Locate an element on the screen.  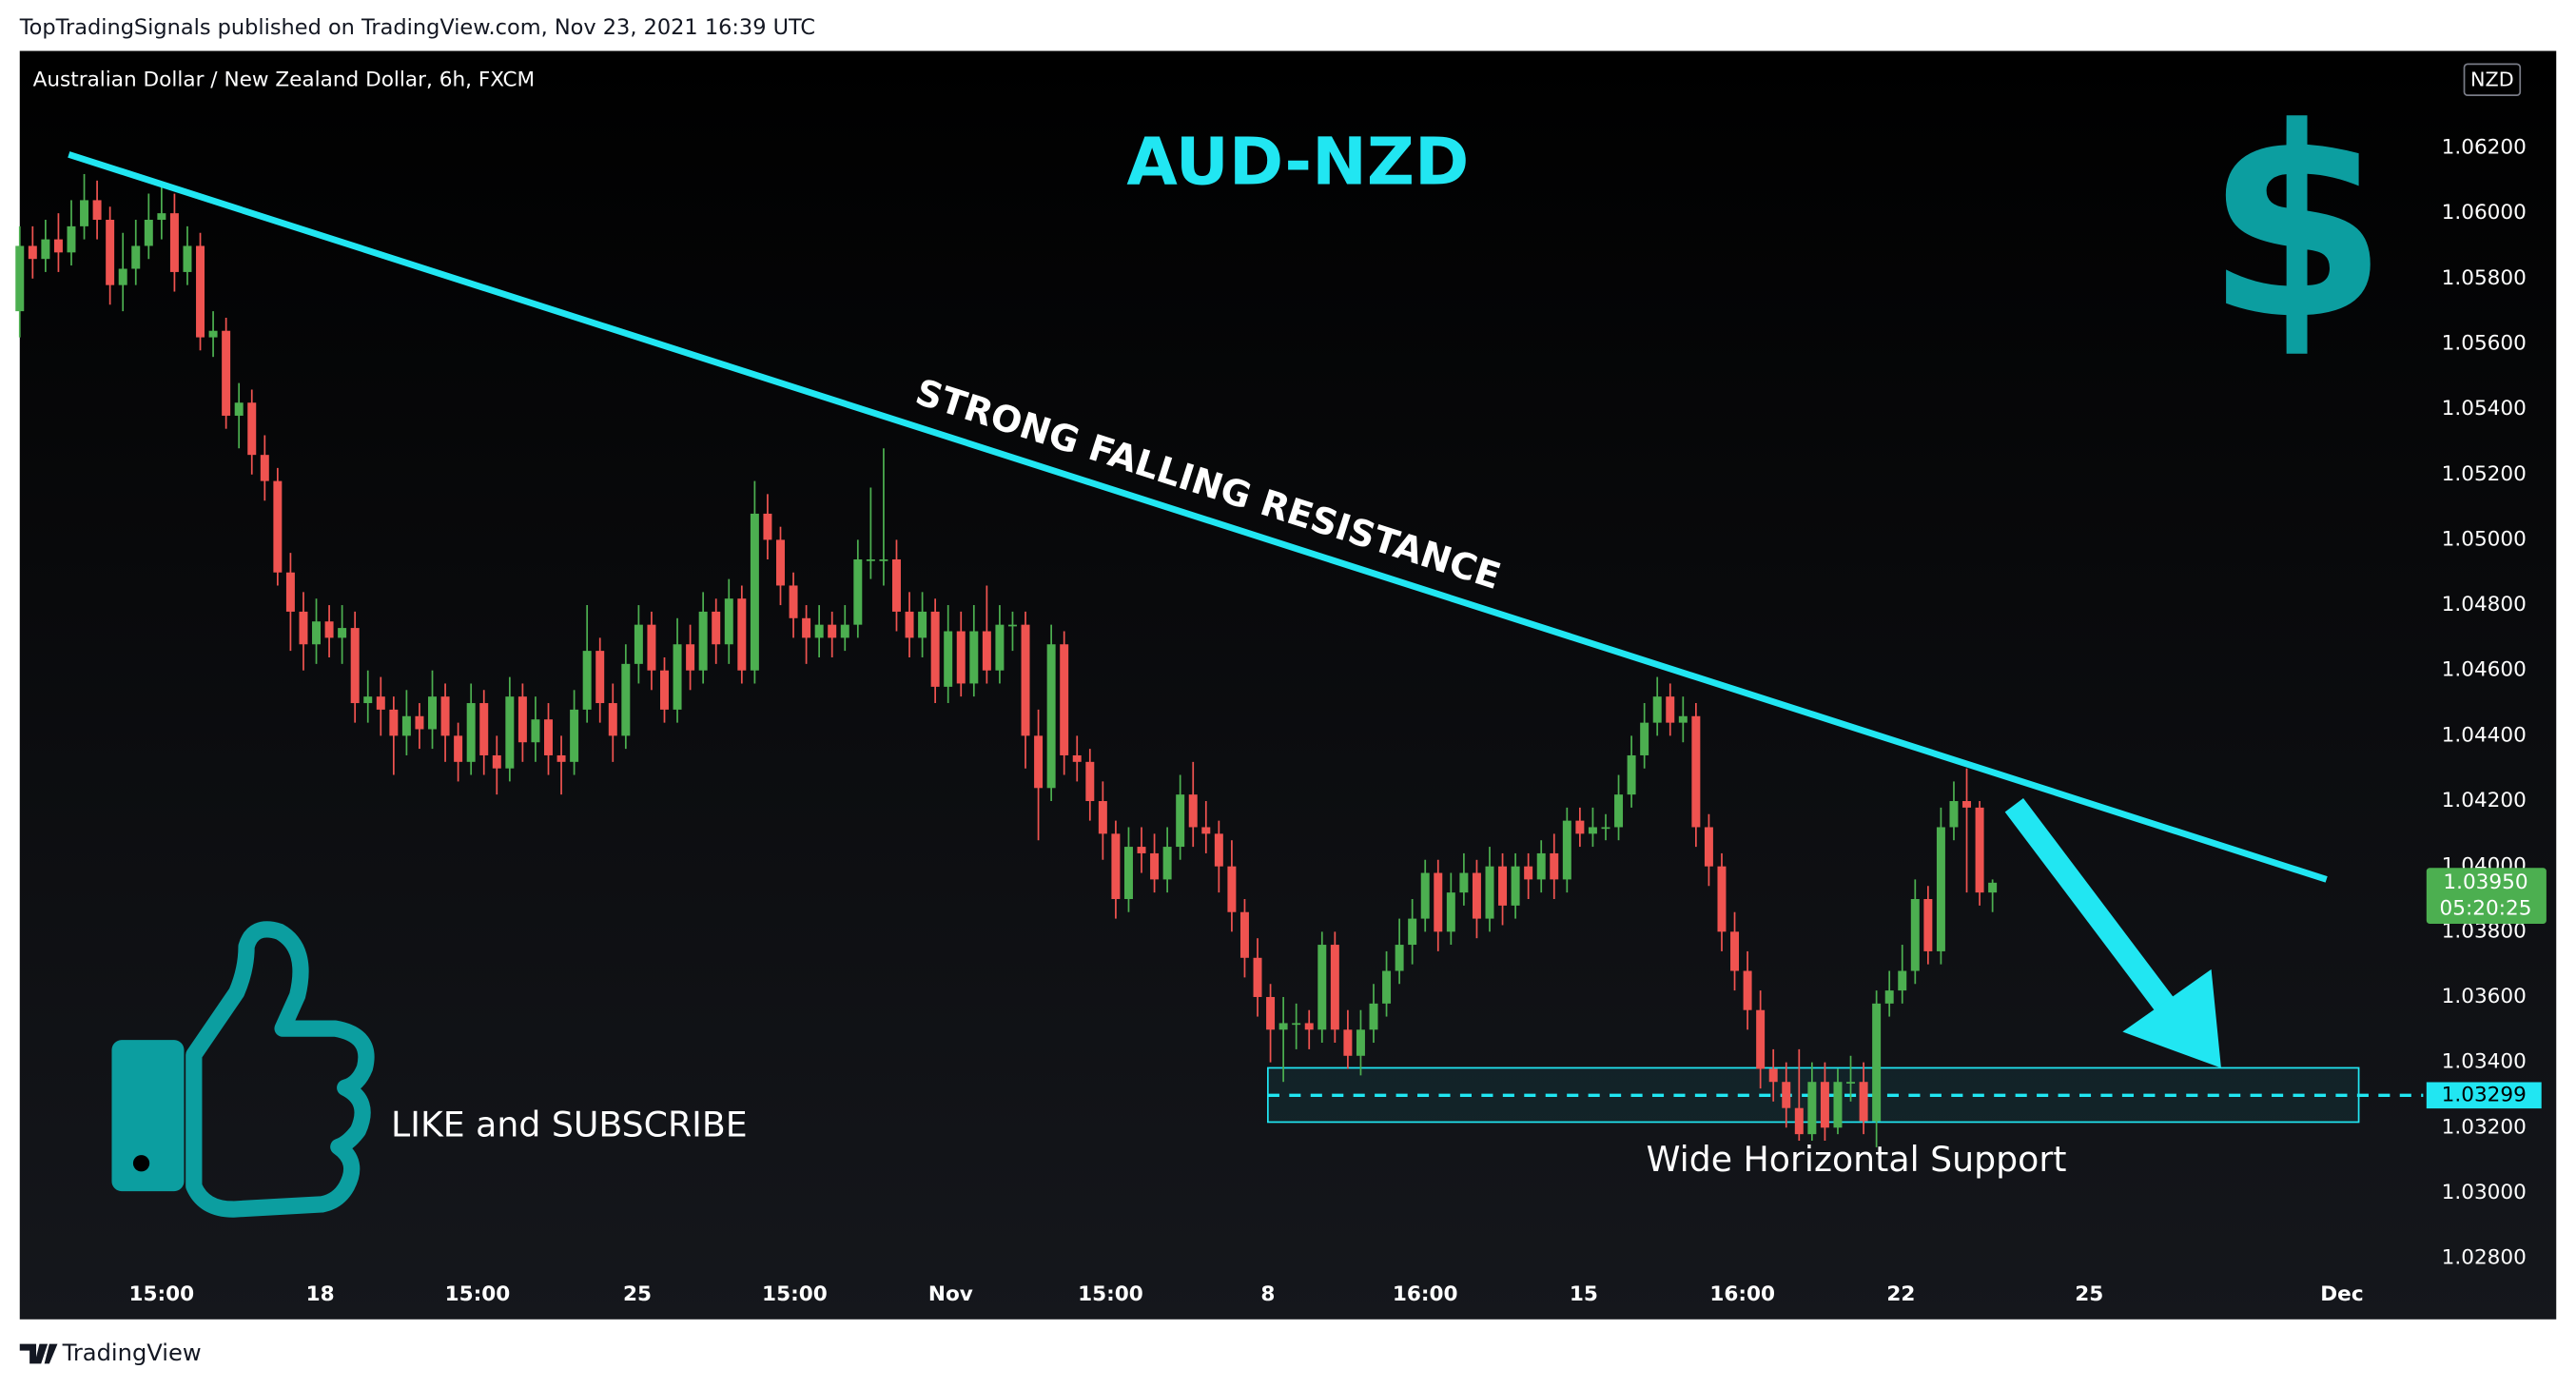
currency-box is located at coordinates (2493, 80).